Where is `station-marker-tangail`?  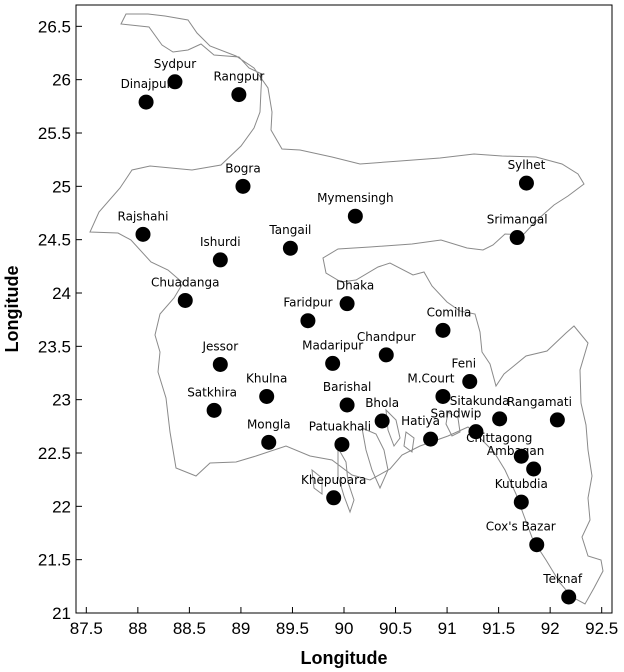
station-marker-tangail is located at coordinates (290, 248).